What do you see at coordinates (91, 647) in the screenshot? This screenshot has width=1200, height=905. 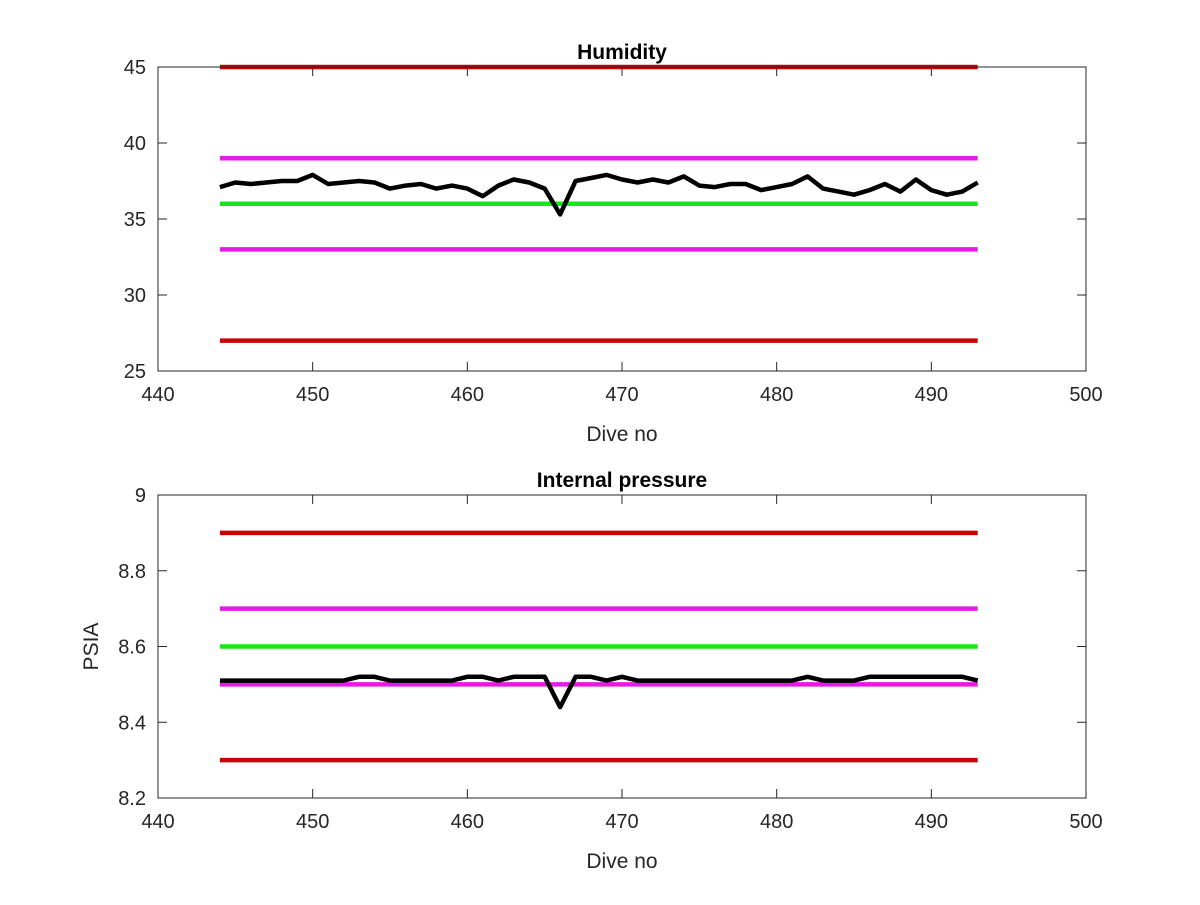 I see `y-axis-label: PSIA` at bounding box center [91, 647].